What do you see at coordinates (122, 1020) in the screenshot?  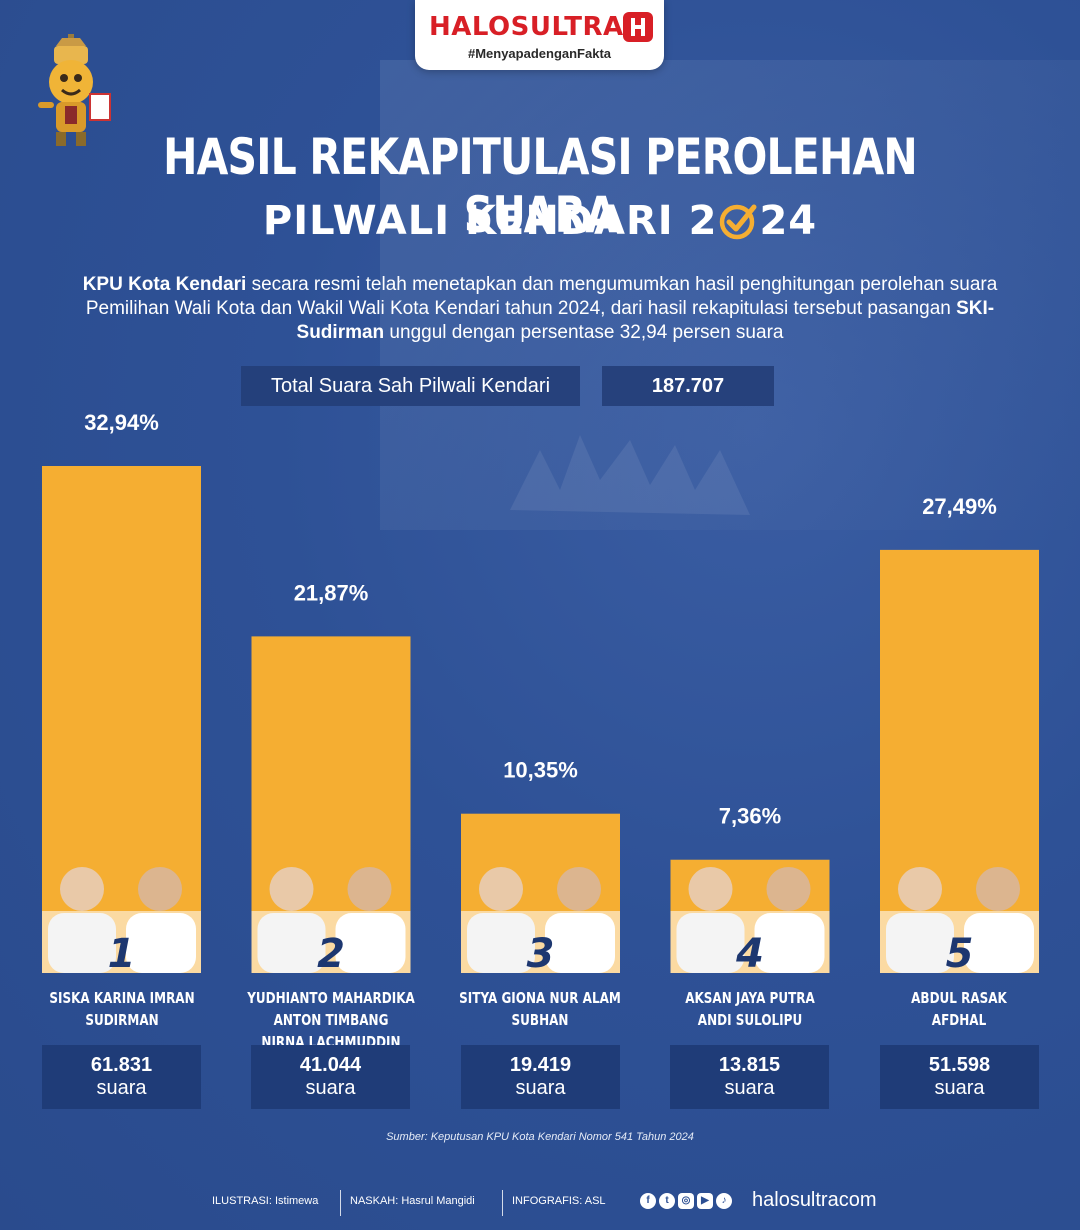 I see `candidate-name-1-line2: SUDIRMAN` at bounding box center [122, 1020].